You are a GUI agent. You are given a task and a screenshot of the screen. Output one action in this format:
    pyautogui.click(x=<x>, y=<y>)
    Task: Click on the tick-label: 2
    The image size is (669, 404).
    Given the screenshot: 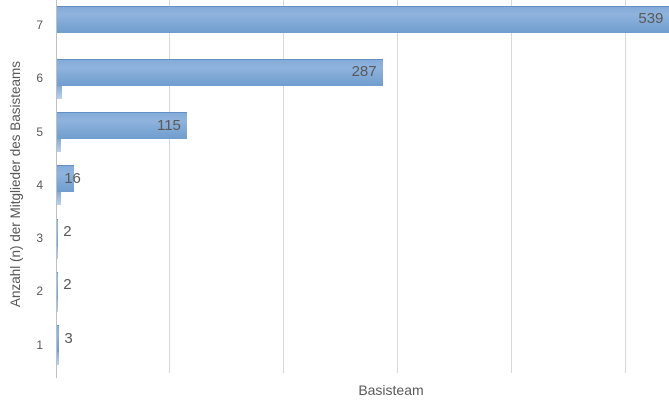 What is the action you would take?
    pyautogui.click(x=39, y=291)
    